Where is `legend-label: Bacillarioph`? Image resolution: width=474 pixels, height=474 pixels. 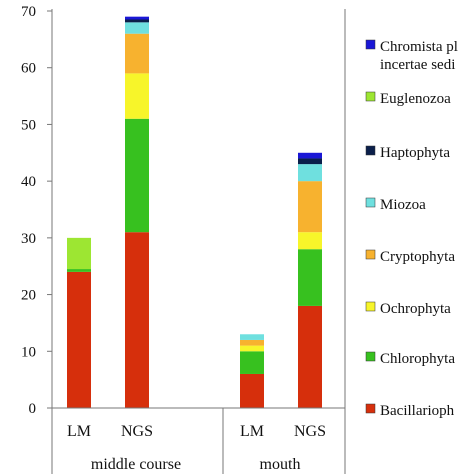
legend-label: Bacillarioph is located at coordinates (417, 411).